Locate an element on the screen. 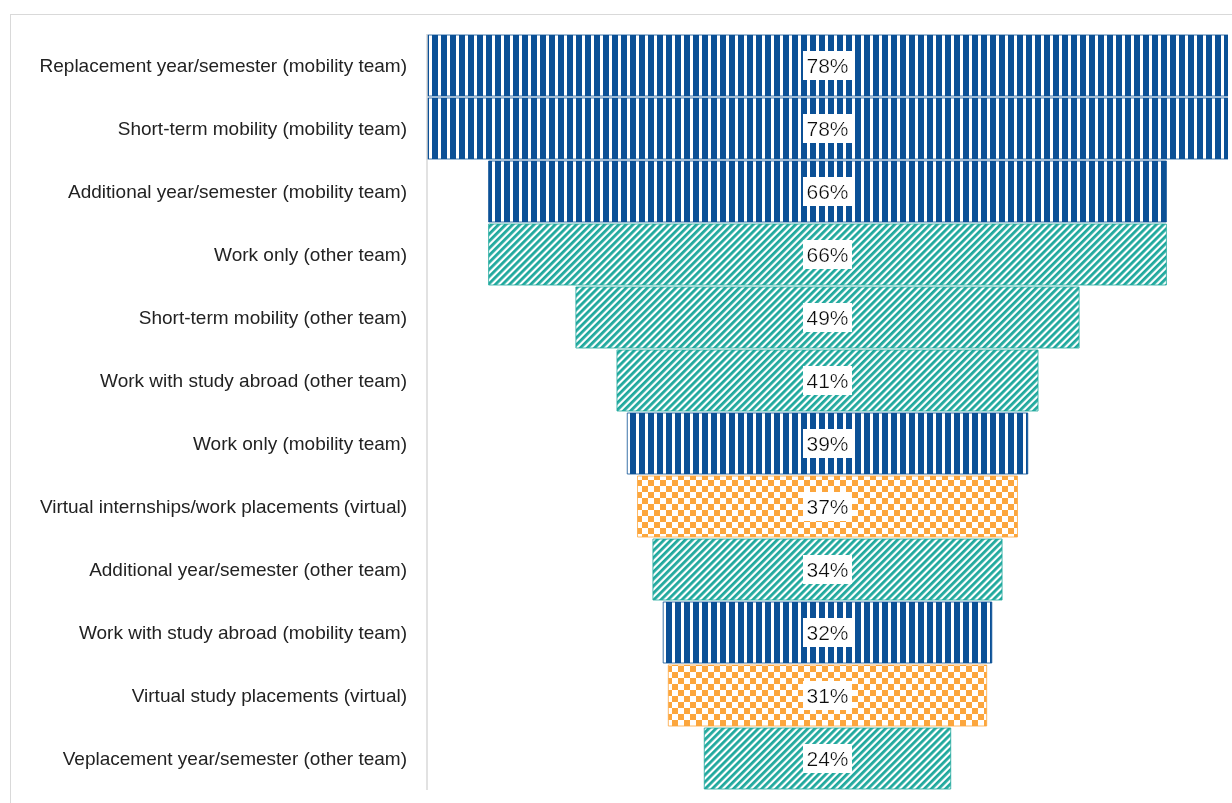 This screenshot has width=1232, height=803. category-label: Additional year/semester (other team) is located at coordinates (248, 570).